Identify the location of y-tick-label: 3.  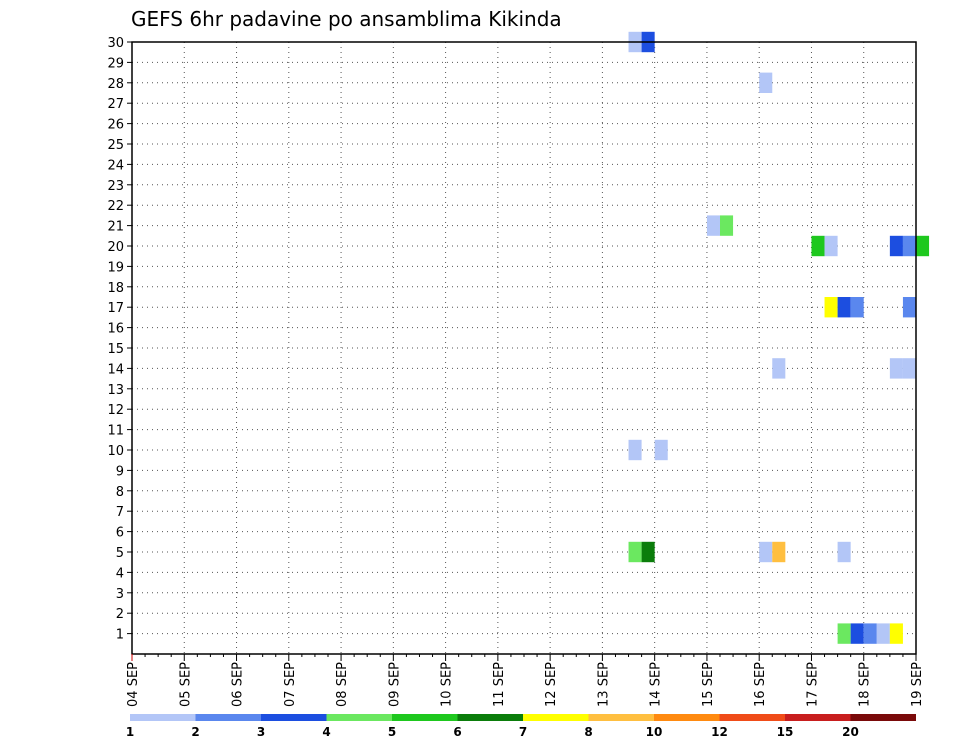
(120, 594).